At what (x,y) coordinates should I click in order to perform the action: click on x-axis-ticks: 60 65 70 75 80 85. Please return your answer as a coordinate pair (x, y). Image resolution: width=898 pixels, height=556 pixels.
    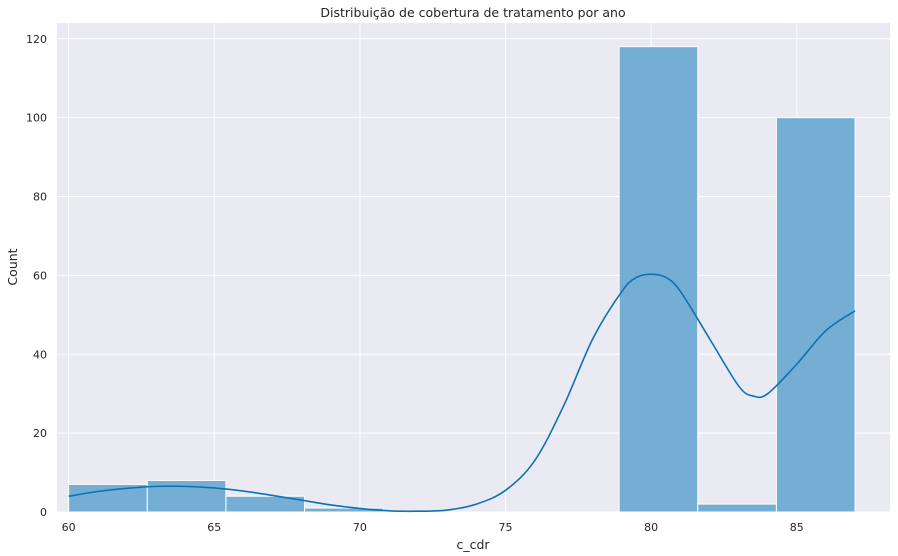
    Looking at the image, I should click on (433, 527).